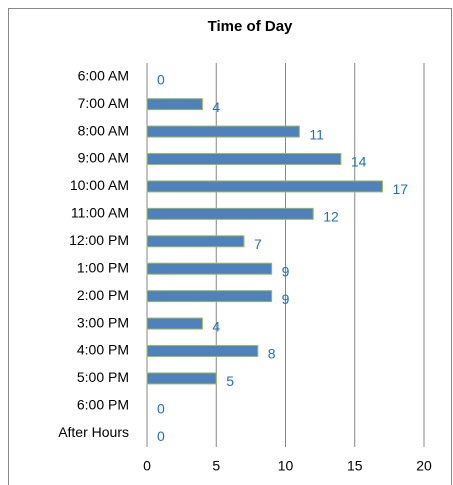  I want to click on y-tick-label: 6:00 PM, so click(103, 405).